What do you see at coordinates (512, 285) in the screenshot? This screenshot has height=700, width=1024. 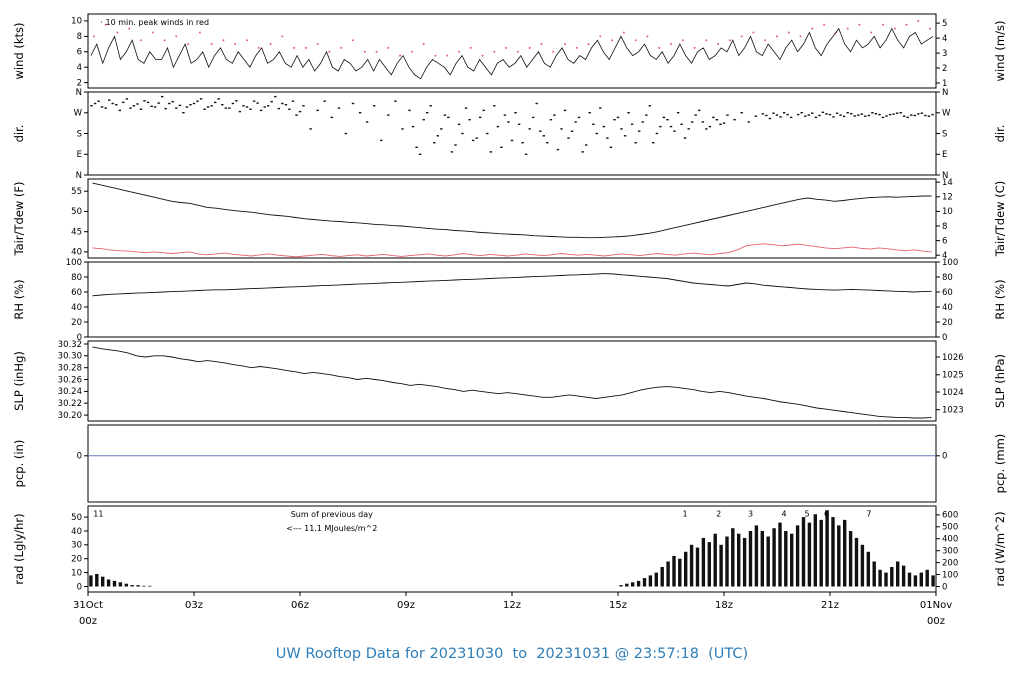 I see `series-relative-humidity` at bounding box center [512, 285].